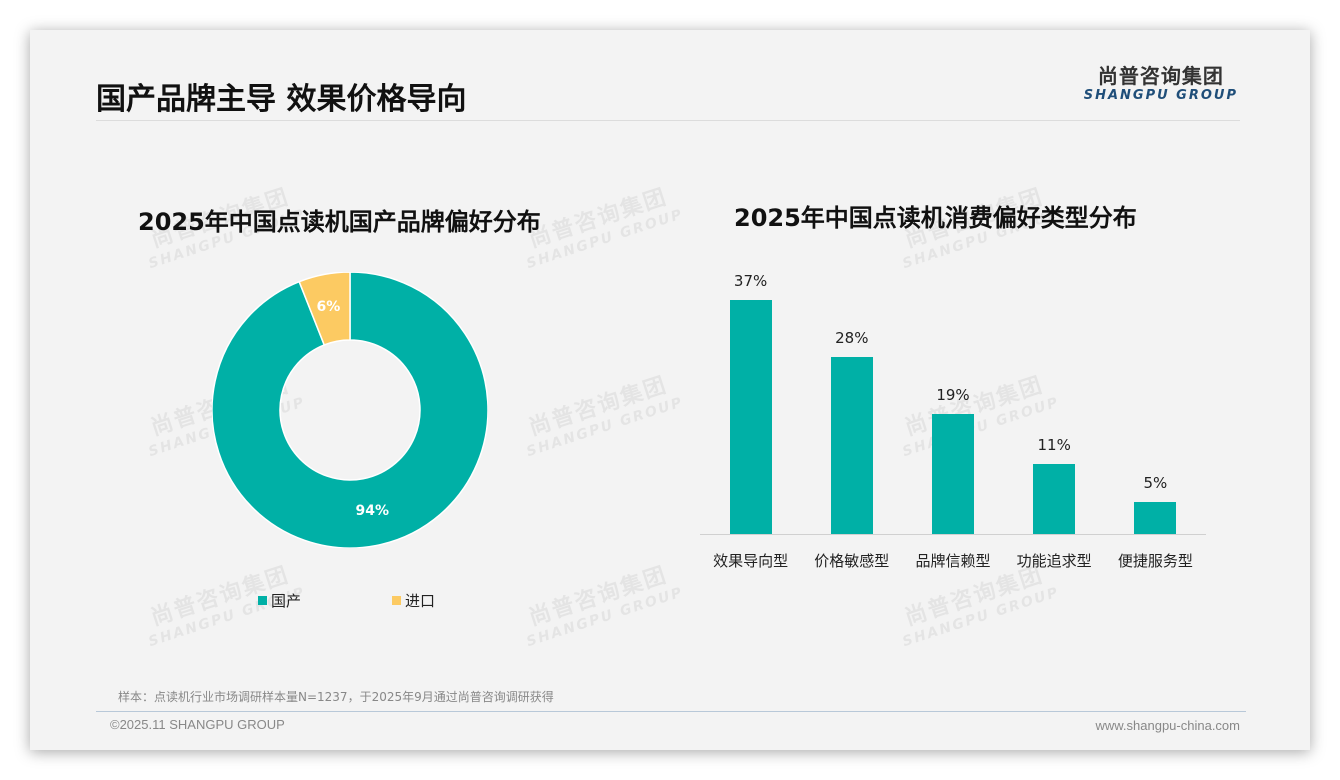 This screenshot has height=780, width=1340. What do you see at coordinates (336, 697) in the screenshot?
I see `sample-note: 样本：点读机行业市场调研样本量N=1237，于2025年9月通过尚普咨询调研获得` at bounding box center [336, 697].